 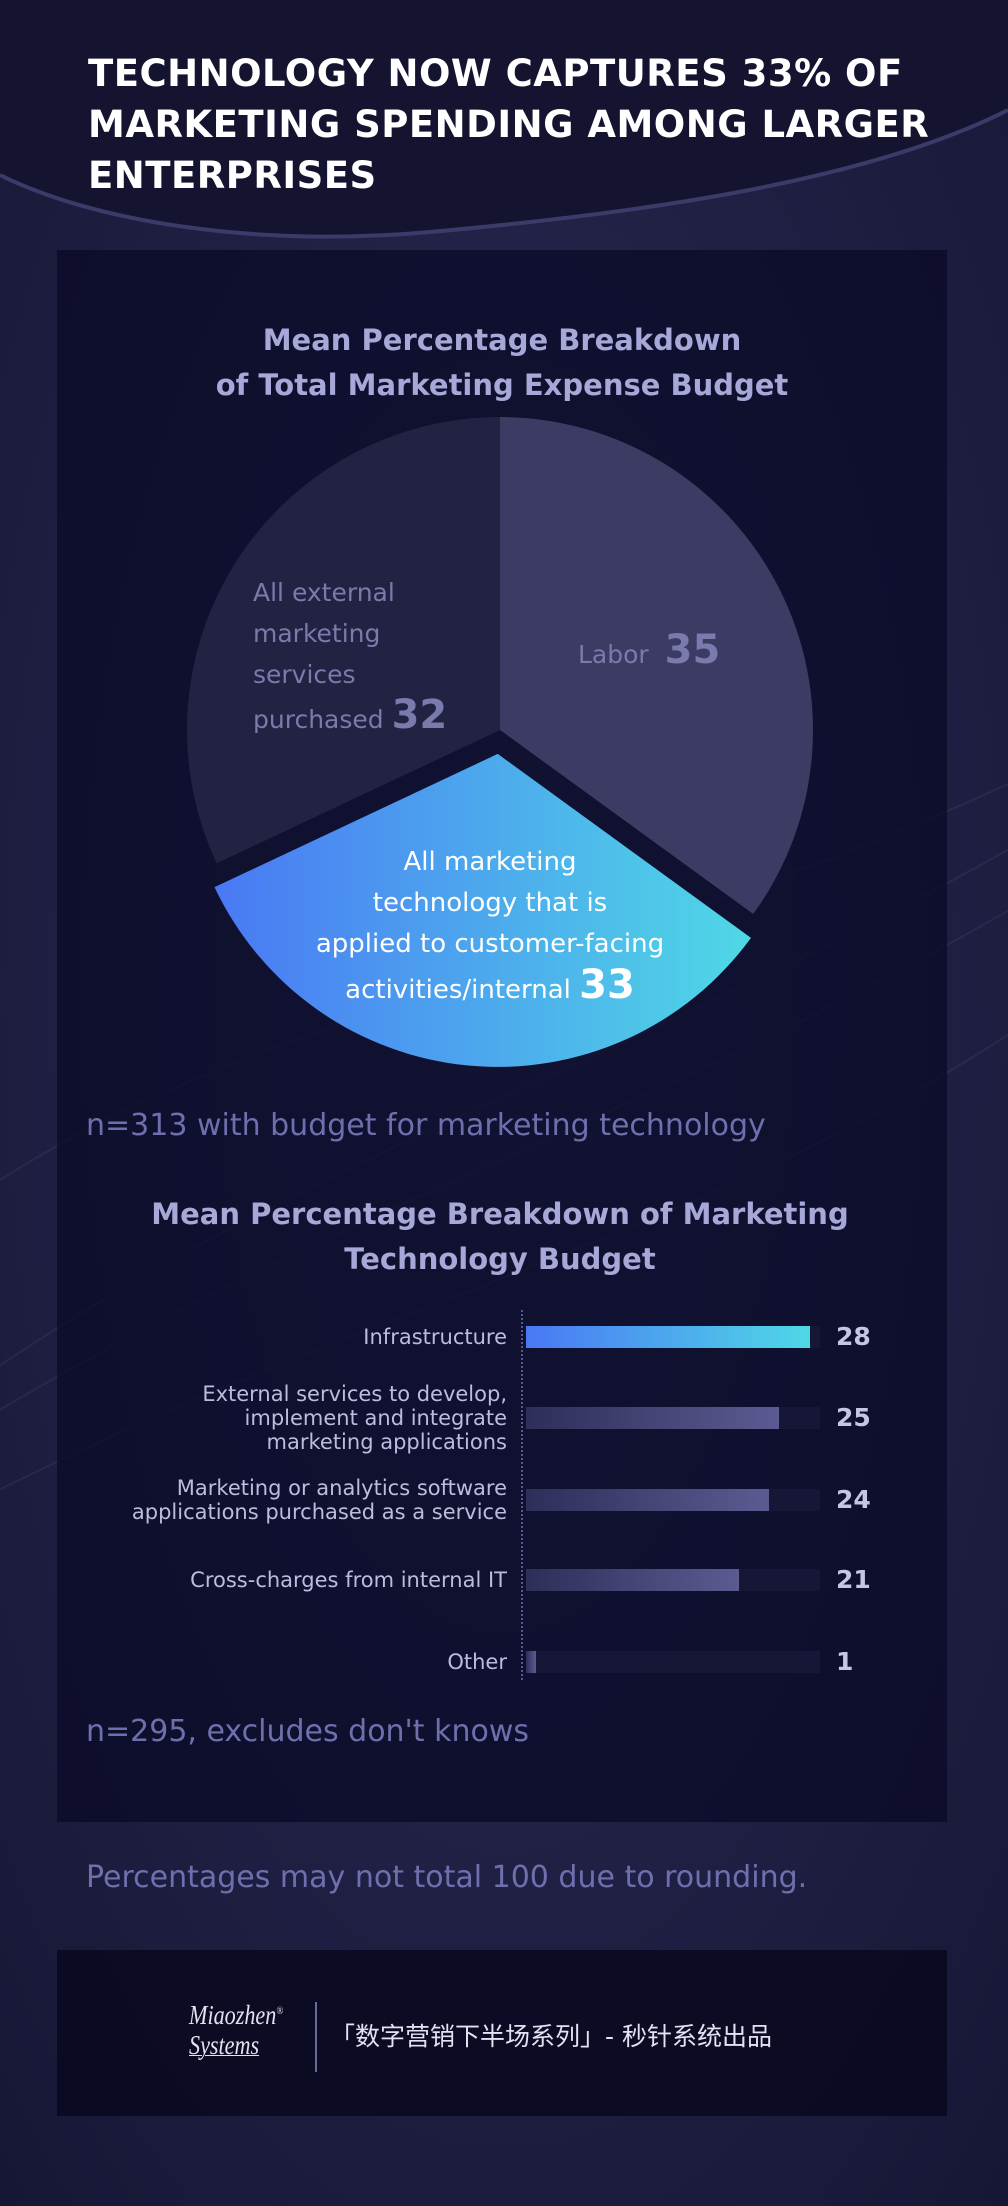 I want to click on bar-value-label: 28, so click(x=853, y=1336).